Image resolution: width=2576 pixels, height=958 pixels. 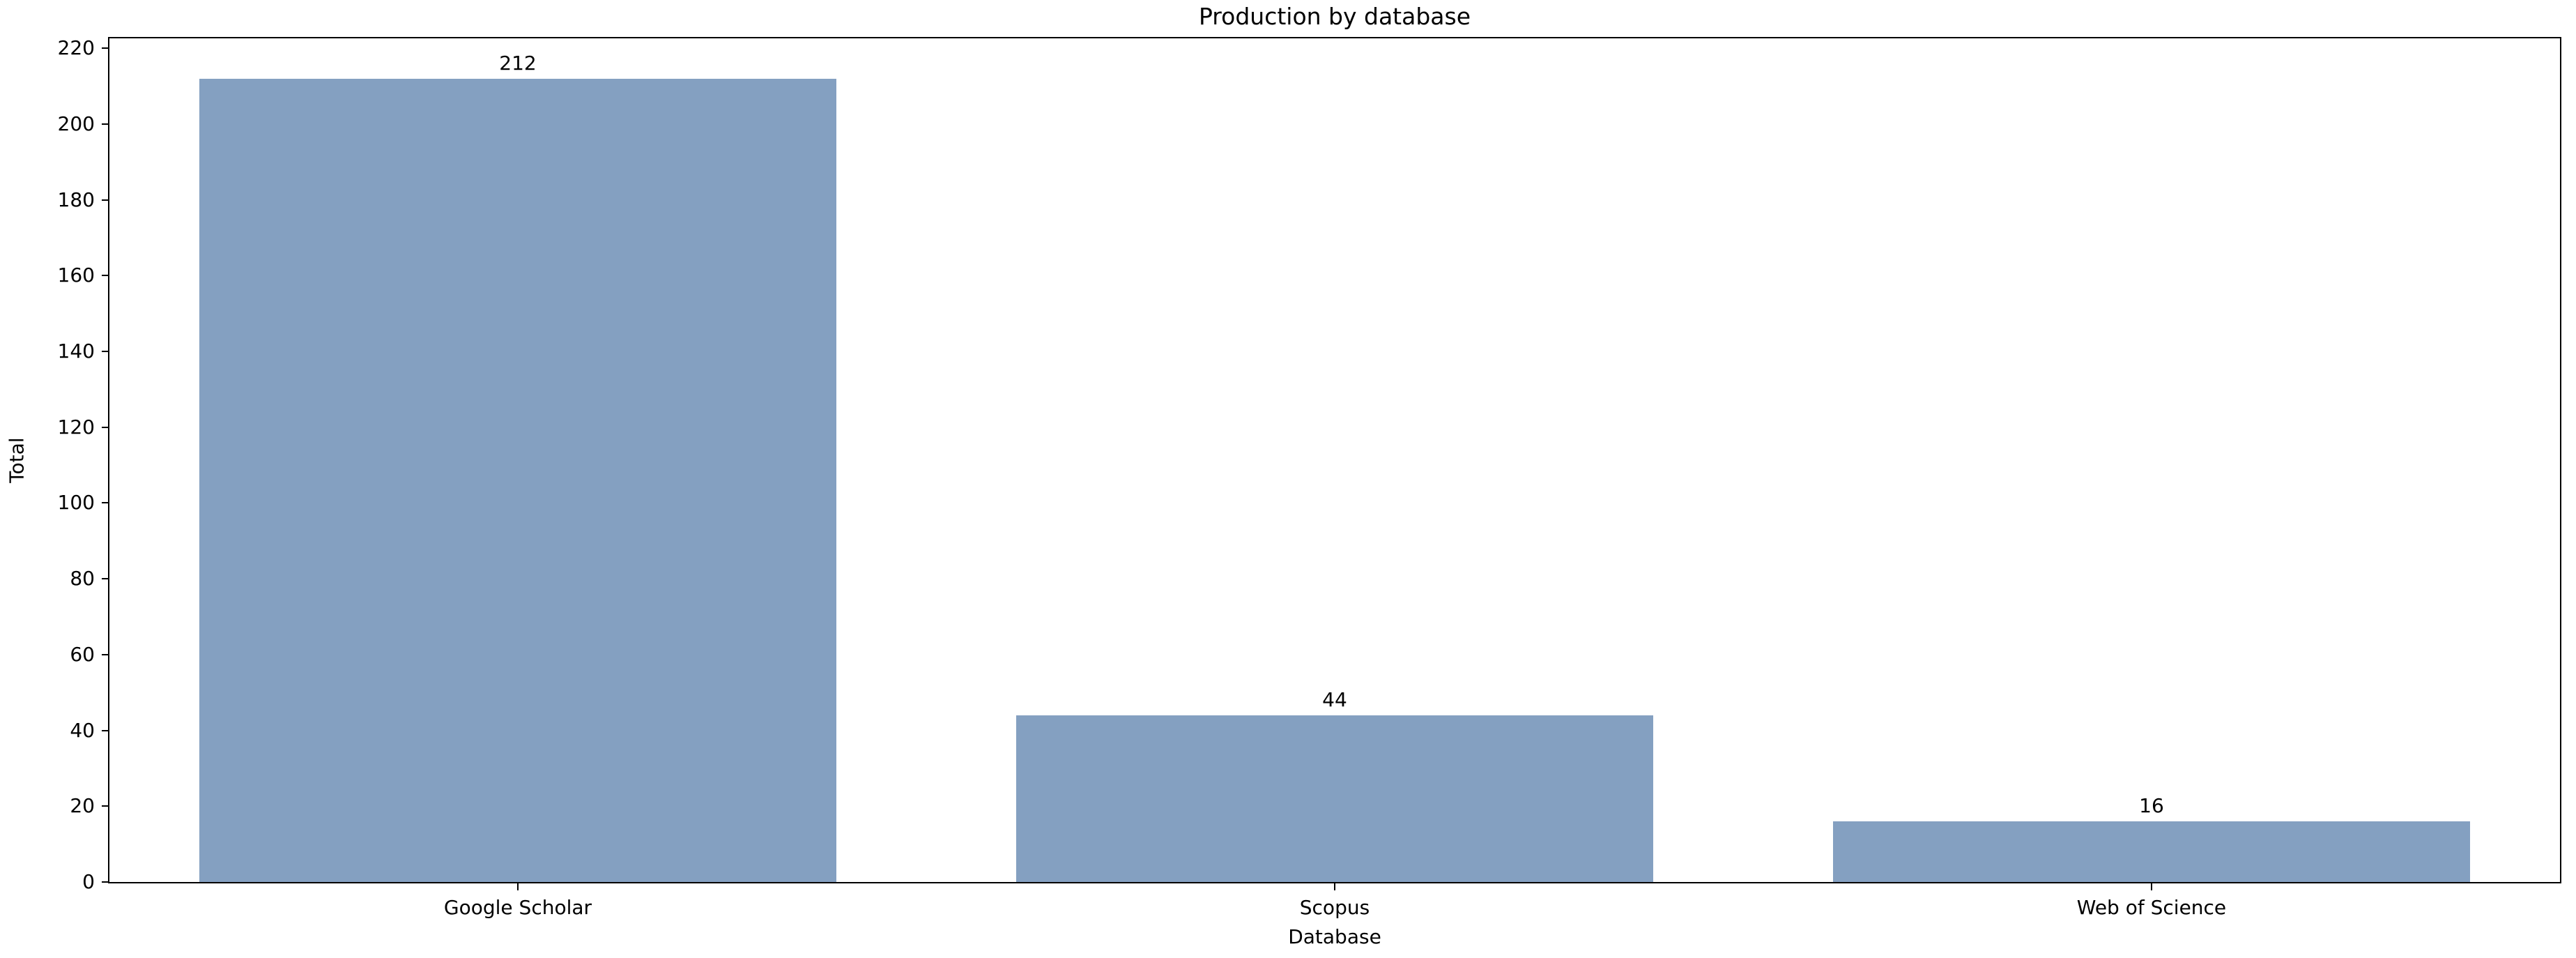 I want to click on y-tick-label: 20, so click(x=82, y=806).